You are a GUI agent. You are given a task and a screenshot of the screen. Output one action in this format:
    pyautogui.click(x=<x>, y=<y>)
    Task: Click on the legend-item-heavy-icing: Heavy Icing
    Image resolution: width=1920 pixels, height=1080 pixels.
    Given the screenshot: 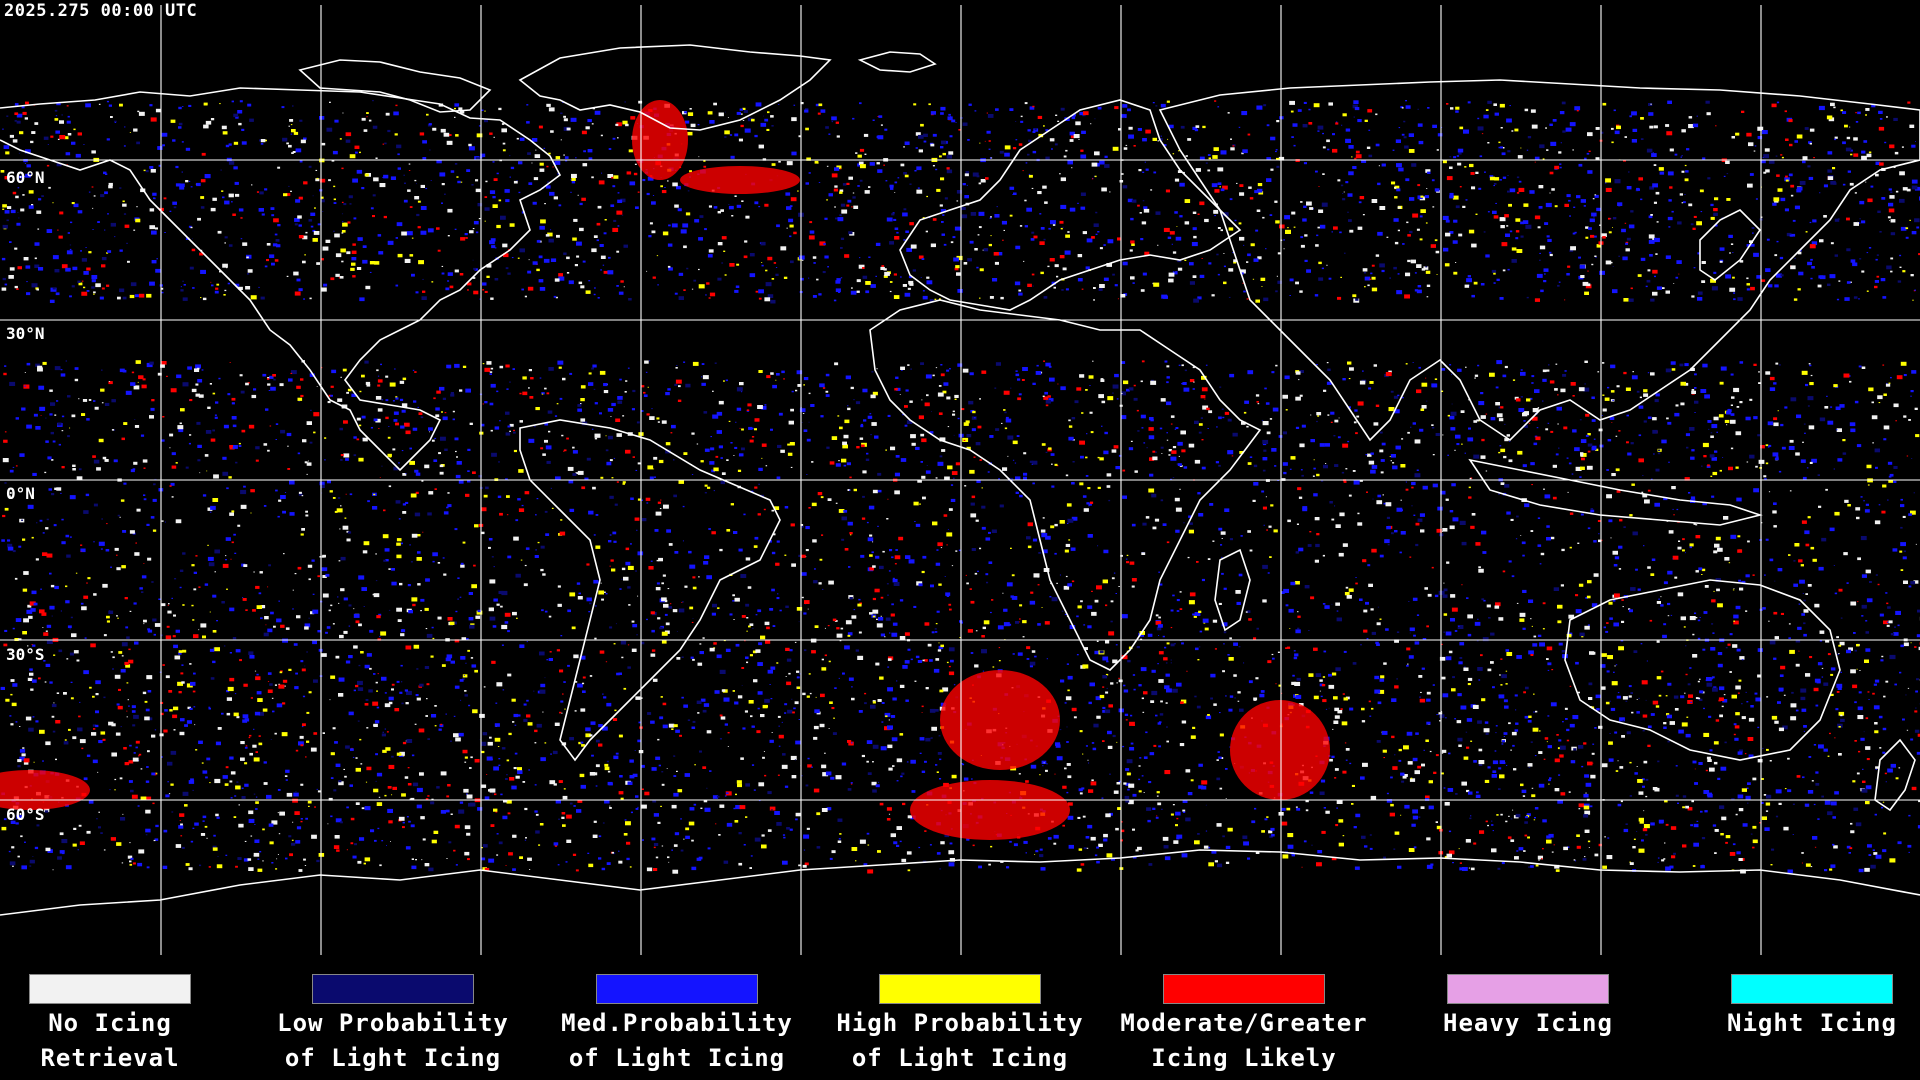 What is the action you would take?
    pyautogui.click(x=1528, y=1001)
    